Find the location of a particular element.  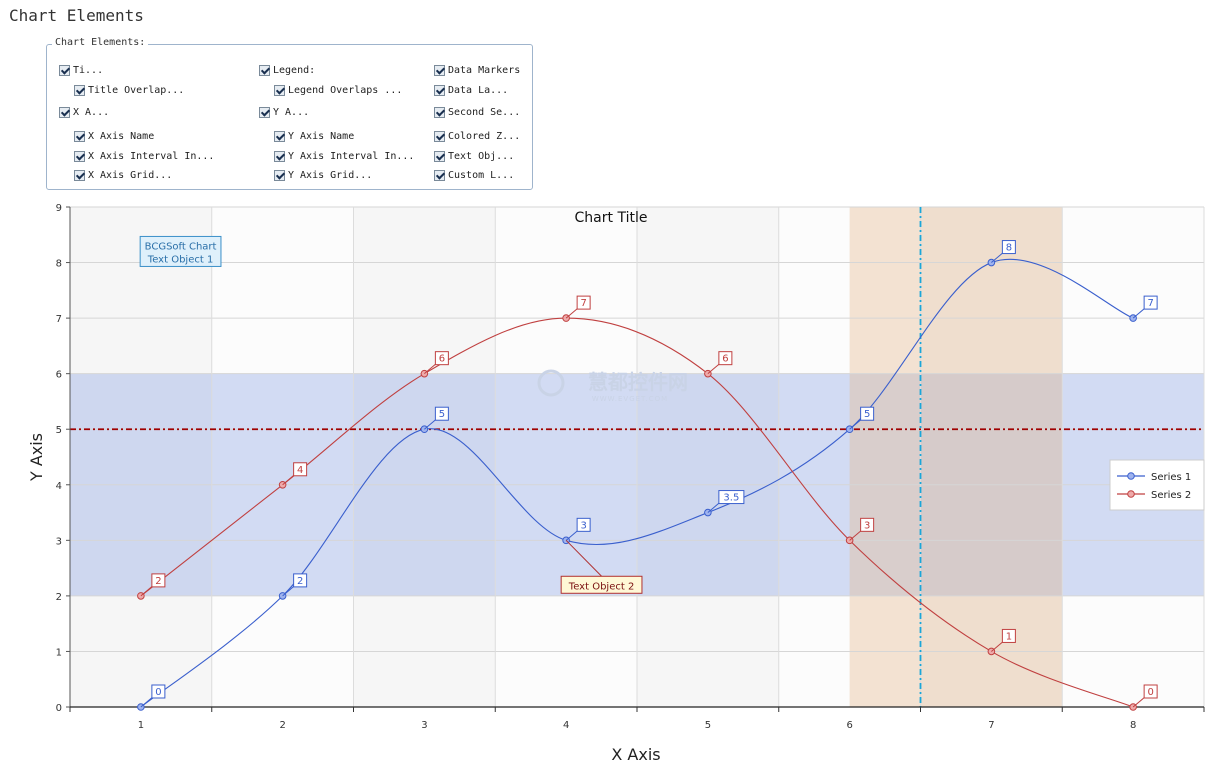

option-checkbox-row: Data Markers is located at coordinates (477, 70).